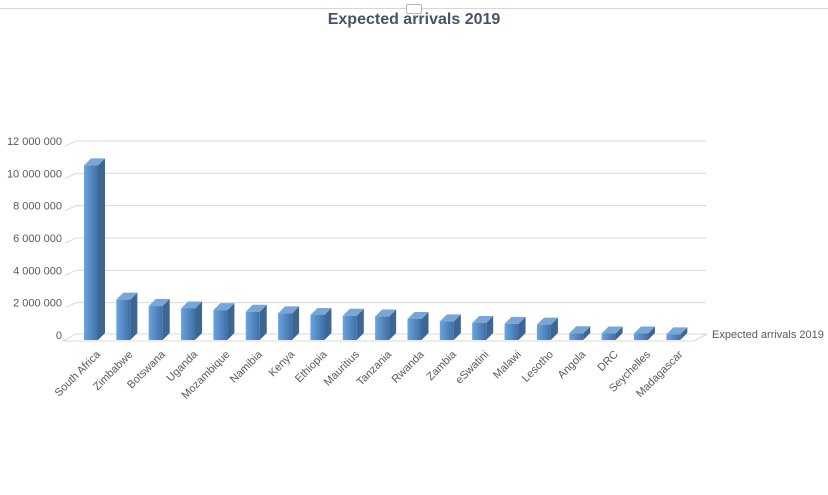 The image size is (828, 495). Describe the element at coordinates (768, 335) in the screenshot. I see `series-label: Expected arrivals 2019` at that location.